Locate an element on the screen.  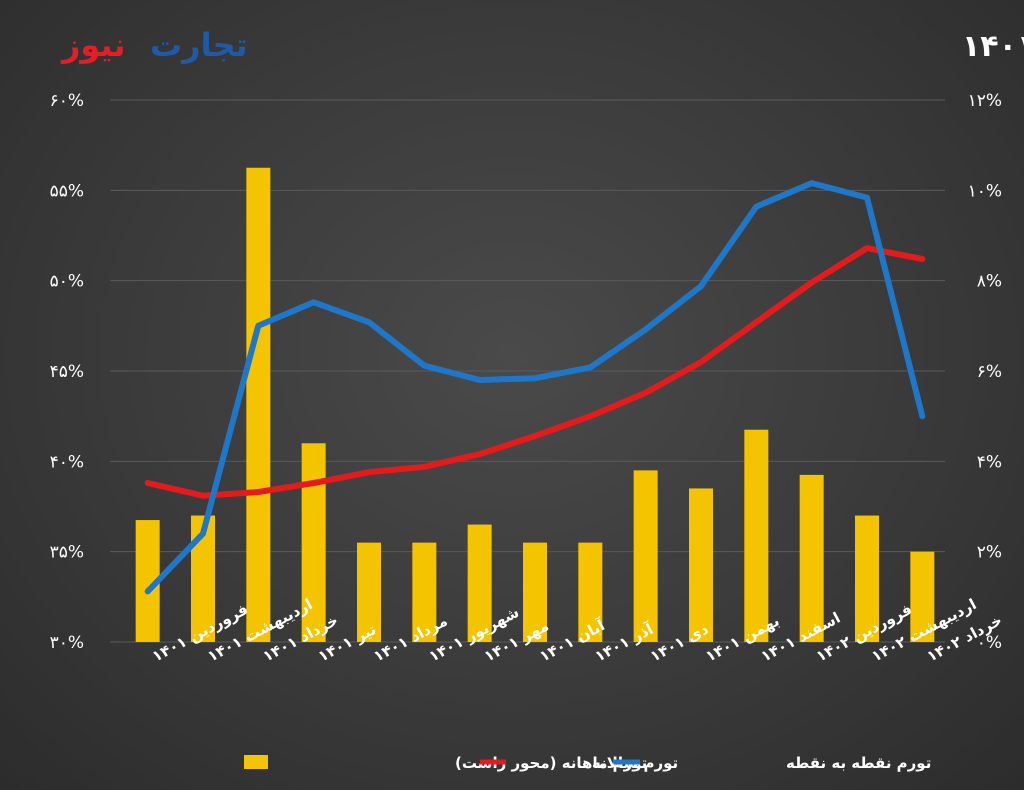
legend-swatch-monthly is located at coordinates (256, 762).